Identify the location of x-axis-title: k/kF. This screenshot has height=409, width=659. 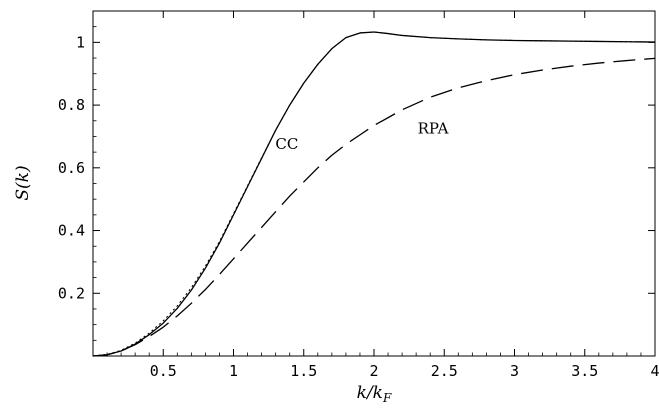
(374, 394).